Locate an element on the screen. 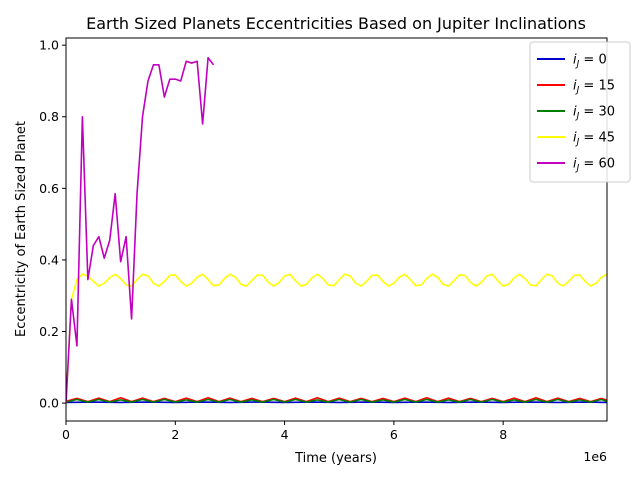 The height and width of the screenshot is (480, 640). x-tick-label: 8 is located at coordinates (503, 434).